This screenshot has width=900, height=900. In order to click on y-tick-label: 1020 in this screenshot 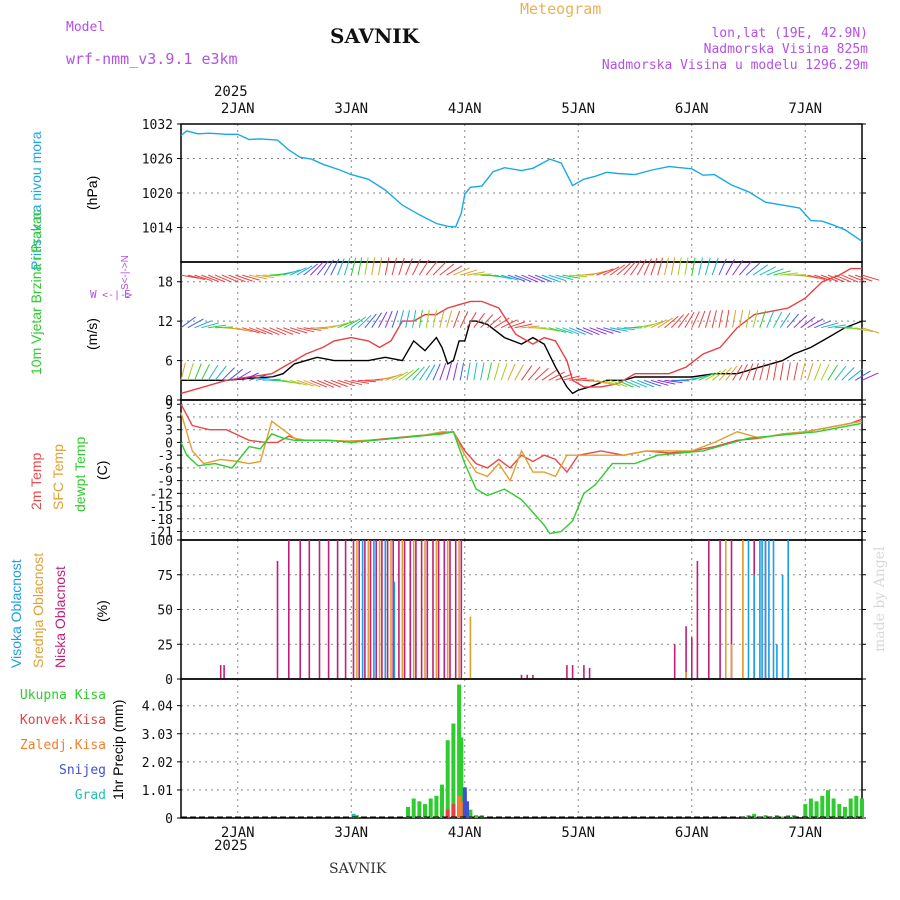, I will do `click(157, 194)`.